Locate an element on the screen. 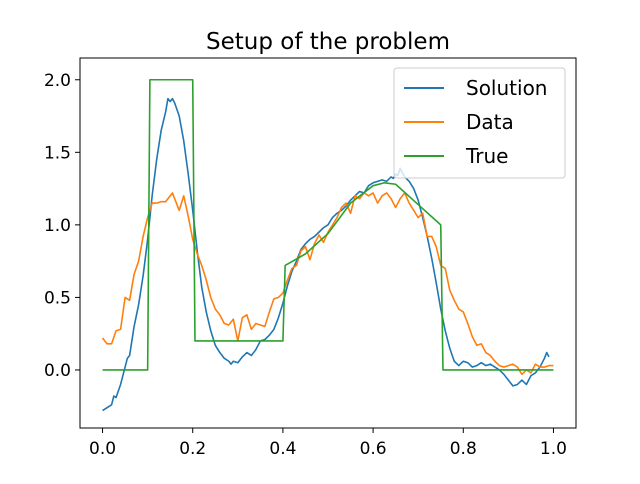  y-tick-label: 2.0 is located at coordinates (57, 81).